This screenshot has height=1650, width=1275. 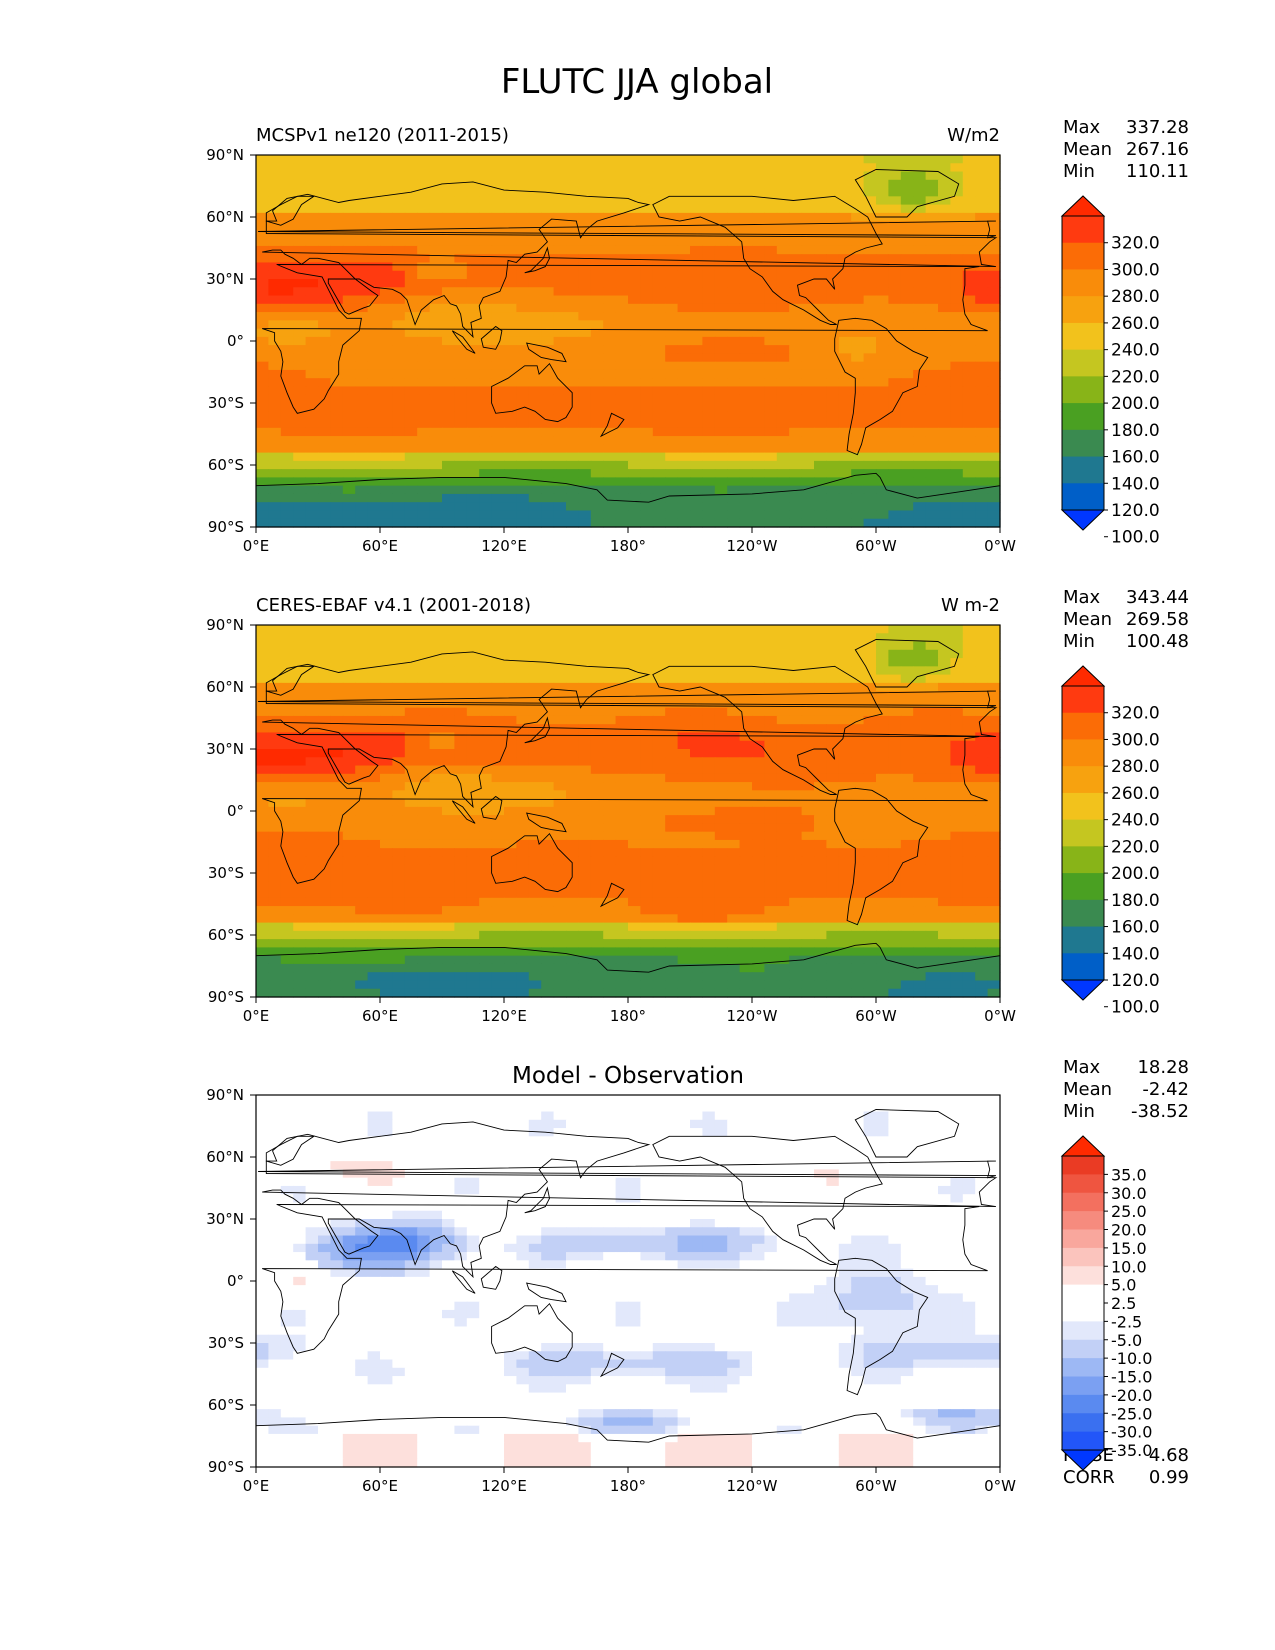 I want to click on coastline, so click(x=290, y=210).